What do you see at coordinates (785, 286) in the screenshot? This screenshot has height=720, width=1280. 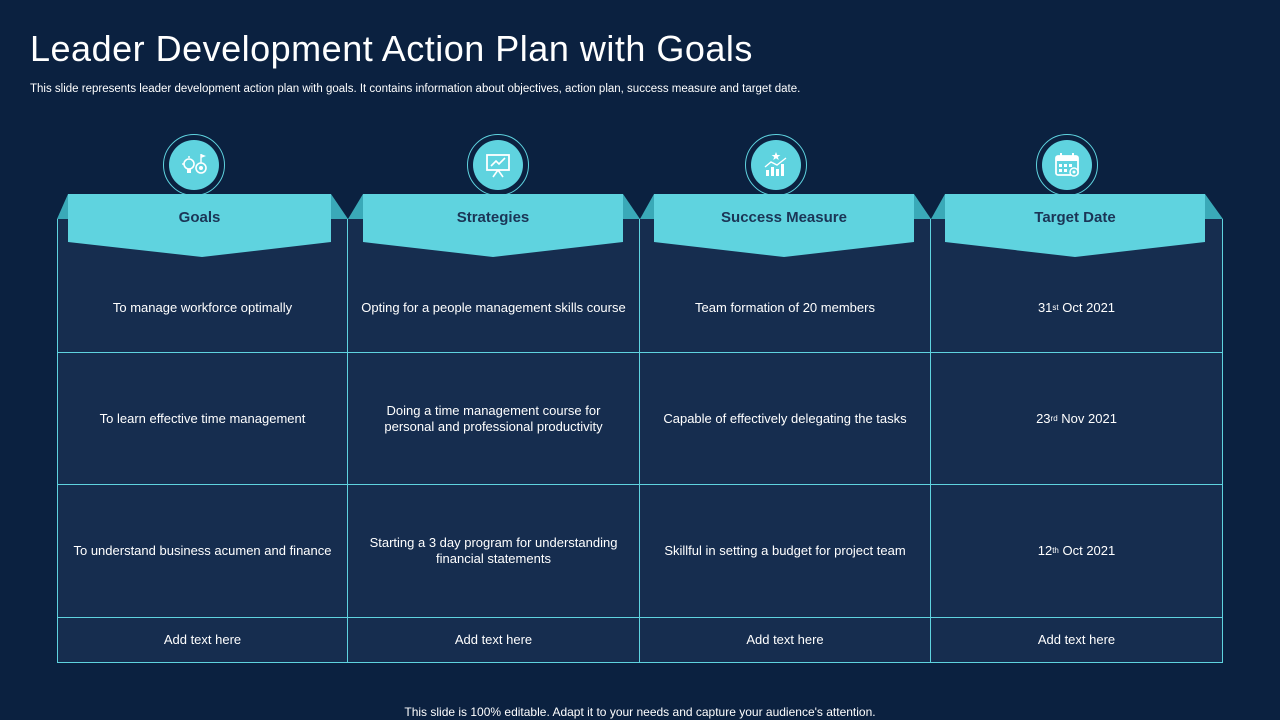 I see `table-cell-measure: Team formation of 20 members` at bounding box center [785, 286].